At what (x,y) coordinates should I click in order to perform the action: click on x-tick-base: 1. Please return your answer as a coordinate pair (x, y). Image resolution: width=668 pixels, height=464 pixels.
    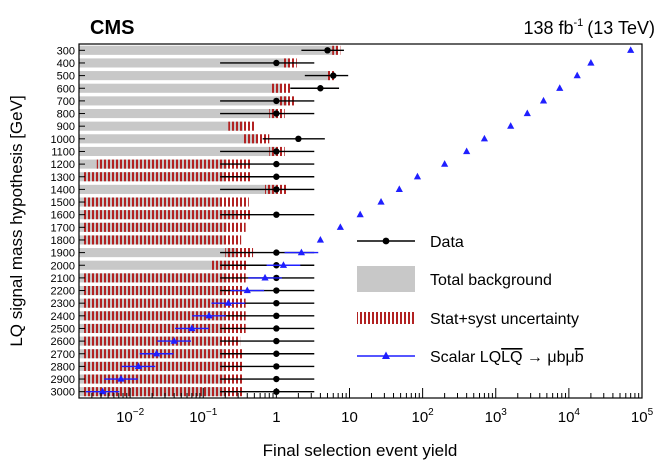
    Looking at the image, I should click on (276, 417).